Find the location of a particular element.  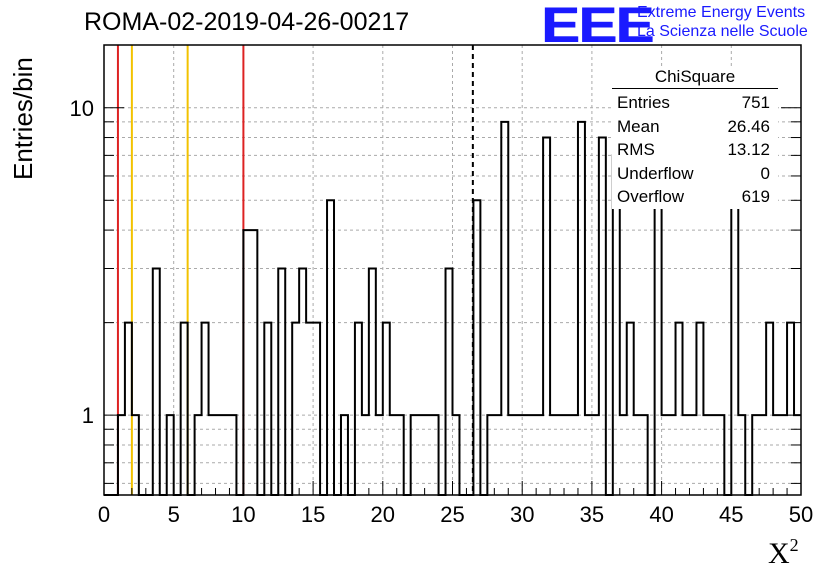

stats-divider is located at coordinates (695, 88).